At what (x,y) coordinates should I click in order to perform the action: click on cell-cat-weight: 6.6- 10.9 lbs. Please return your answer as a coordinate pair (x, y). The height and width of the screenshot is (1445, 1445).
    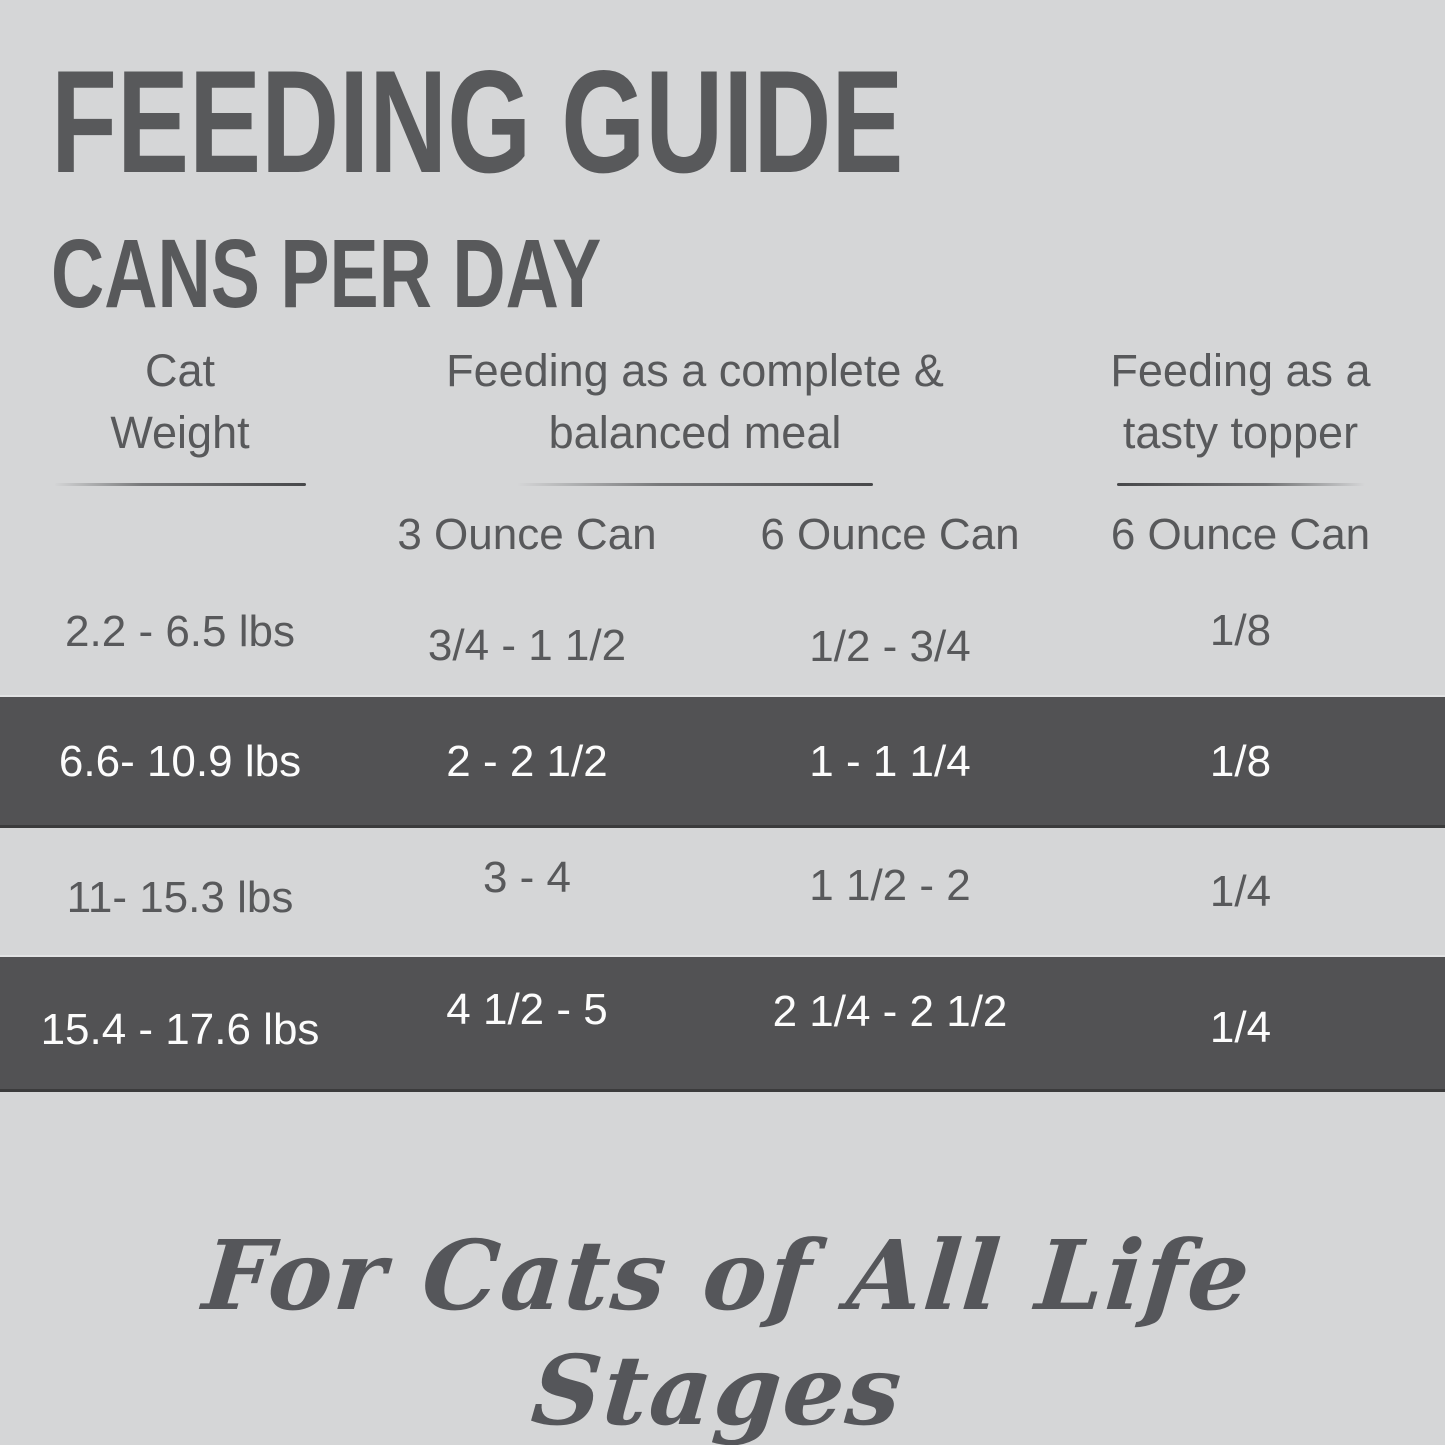
    Looking at the image, I should click on (180, 762).